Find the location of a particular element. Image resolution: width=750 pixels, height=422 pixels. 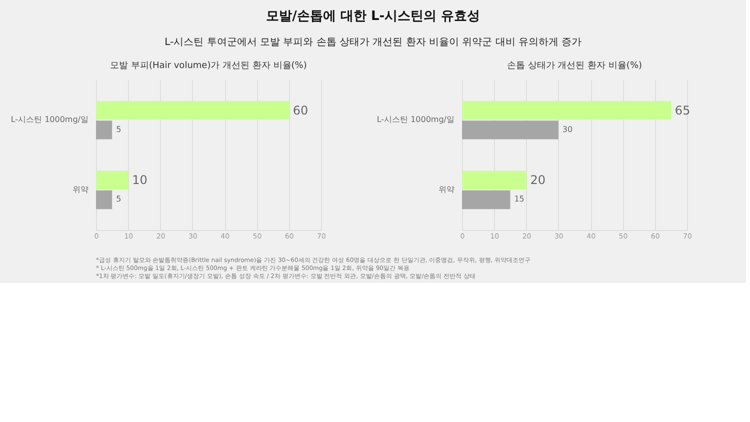

data-label: 65 is located at coordinates (682, 110).